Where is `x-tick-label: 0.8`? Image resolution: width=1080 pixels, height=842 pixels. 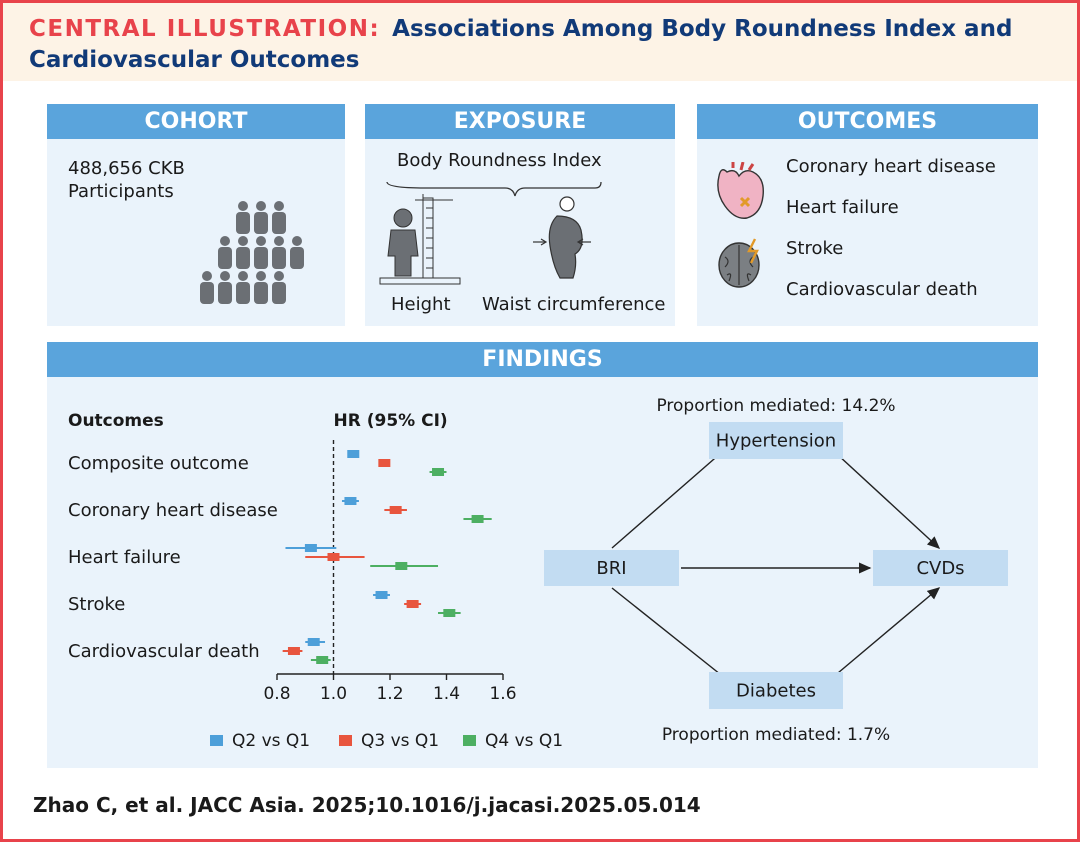
x-tick-label: 0.8 is located at coordinates (276, 694).